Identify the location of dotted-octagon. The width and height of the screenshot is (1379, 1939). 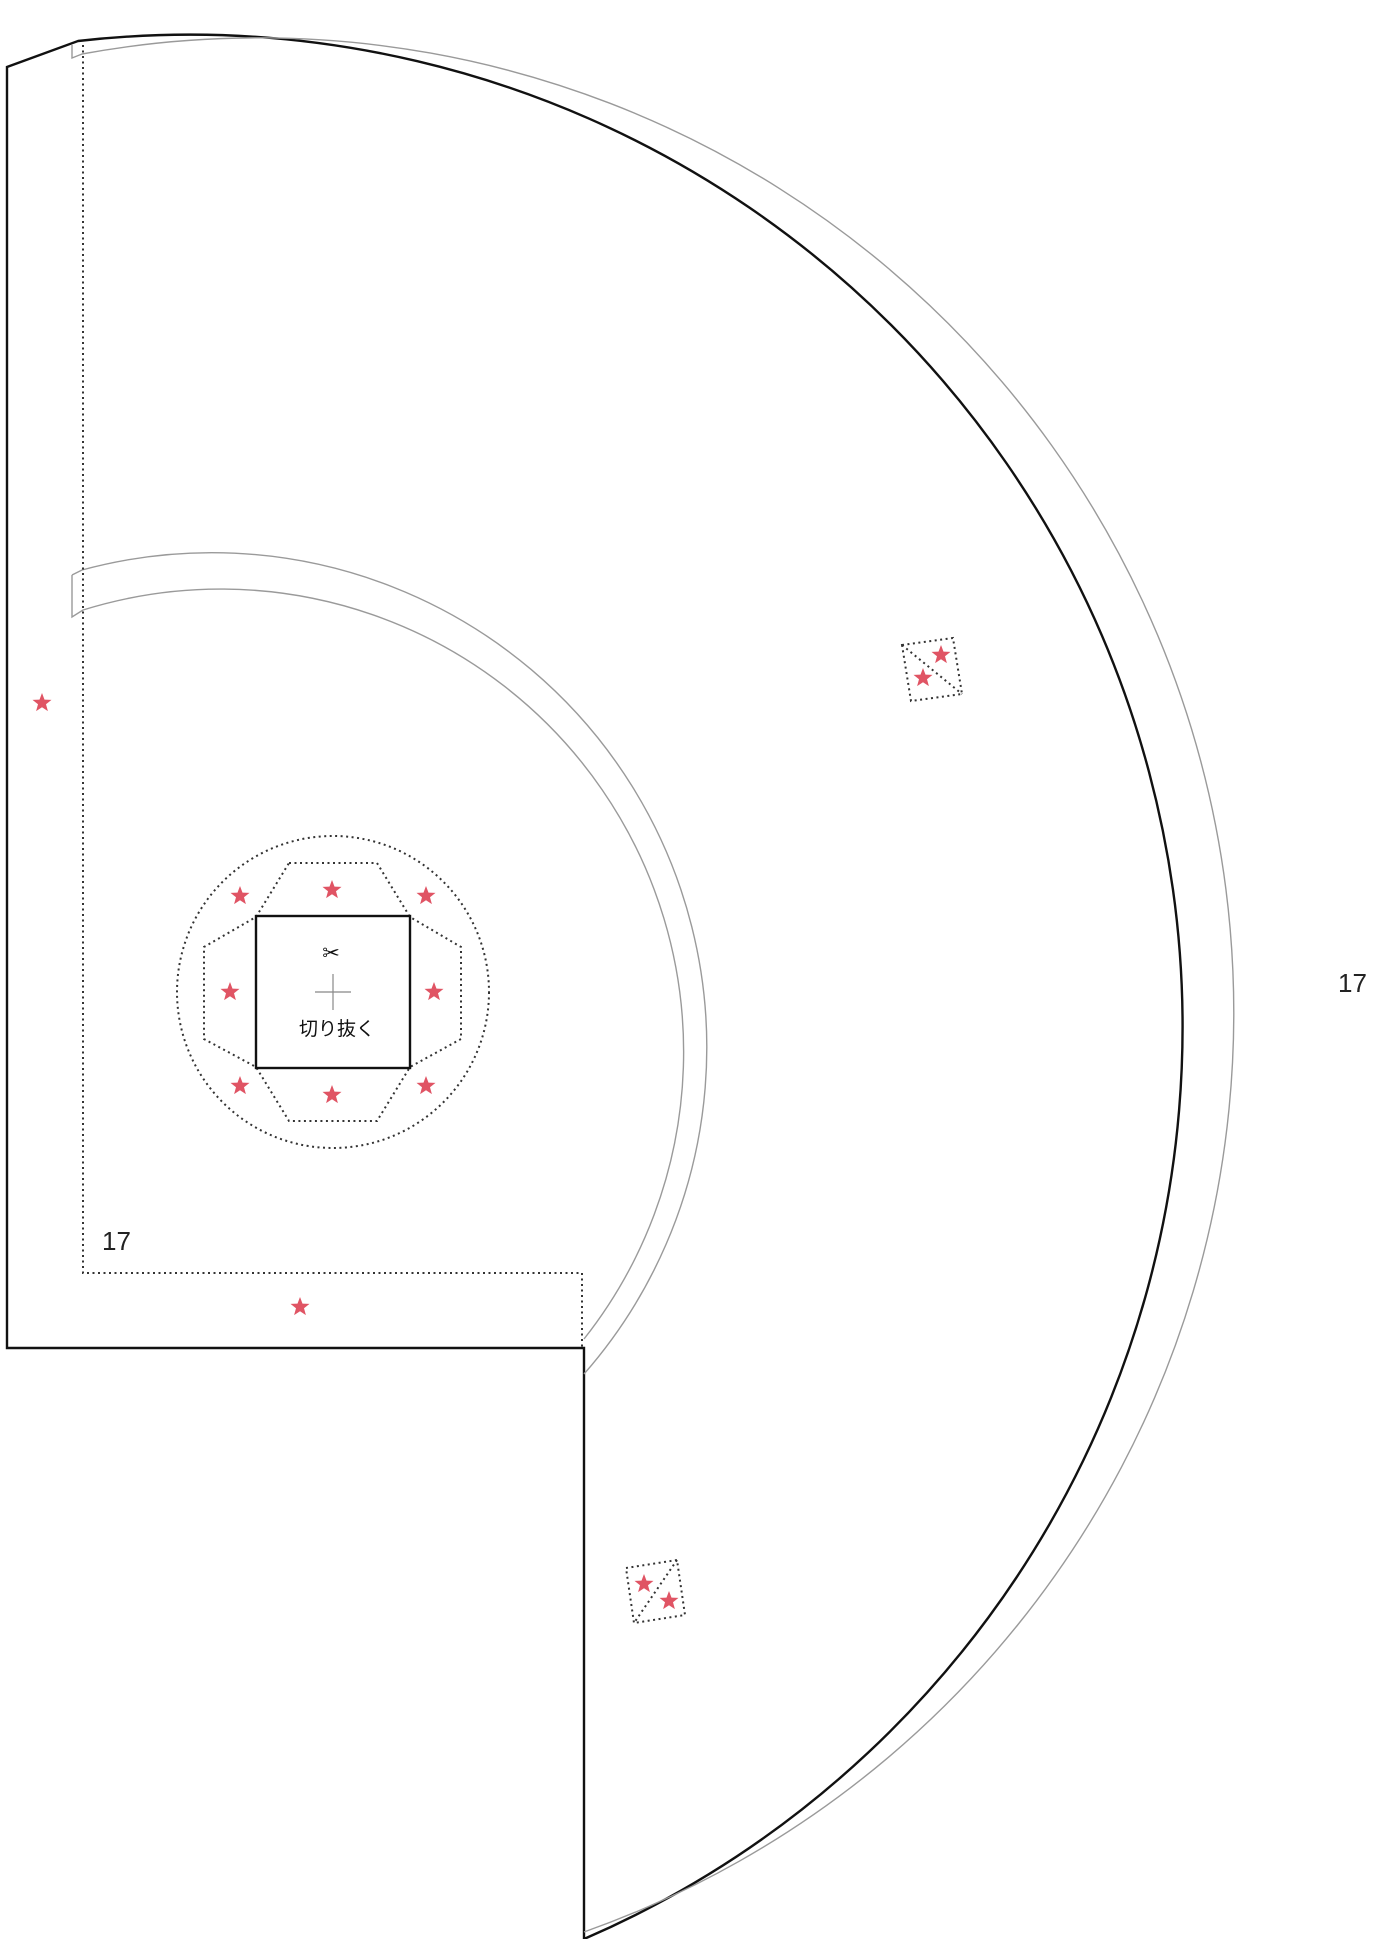
(332, 992).